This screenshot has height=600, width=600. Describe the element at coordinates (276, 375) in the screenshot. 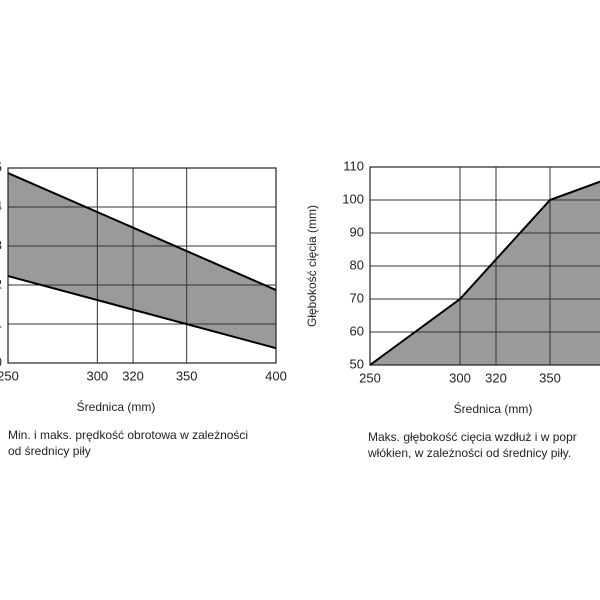

I see `x-tick-label: 400` at that location.